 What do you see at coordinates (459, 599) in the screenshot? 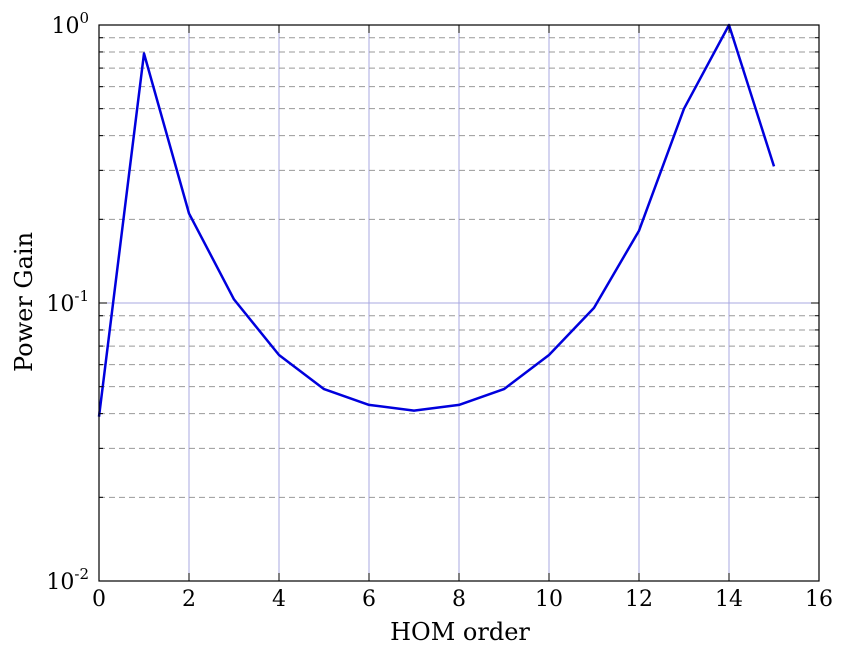
I see `x-tick-label: 8` at bounding box center [459, 599].